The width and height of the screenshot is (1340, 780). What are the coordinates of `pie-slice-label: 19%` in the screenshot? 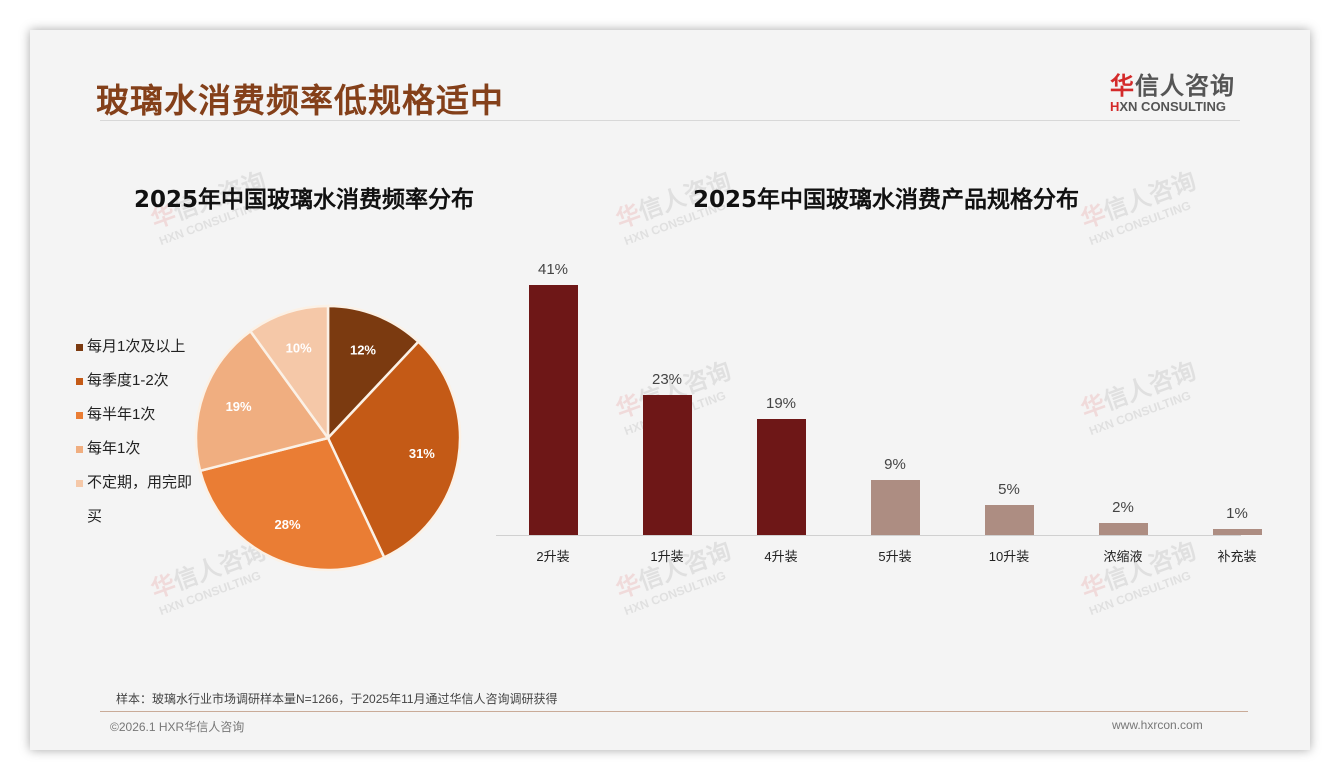 It's located at (239, 406).